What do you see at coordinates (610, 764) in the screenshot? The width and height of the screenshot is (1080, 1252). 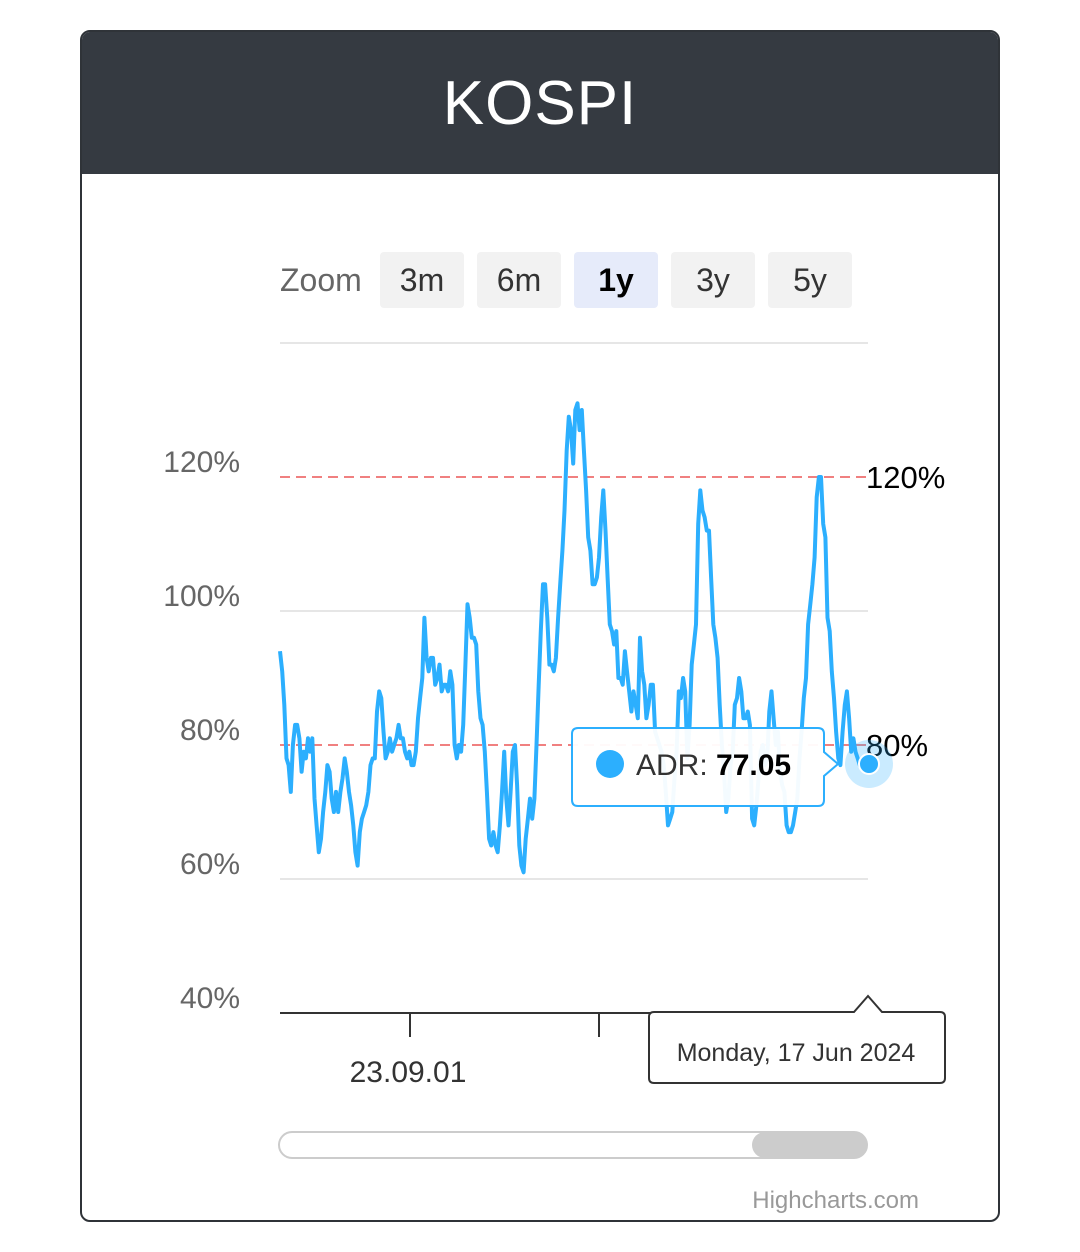 I see `tooltip-series-dot` at bounding box center [610, 764].